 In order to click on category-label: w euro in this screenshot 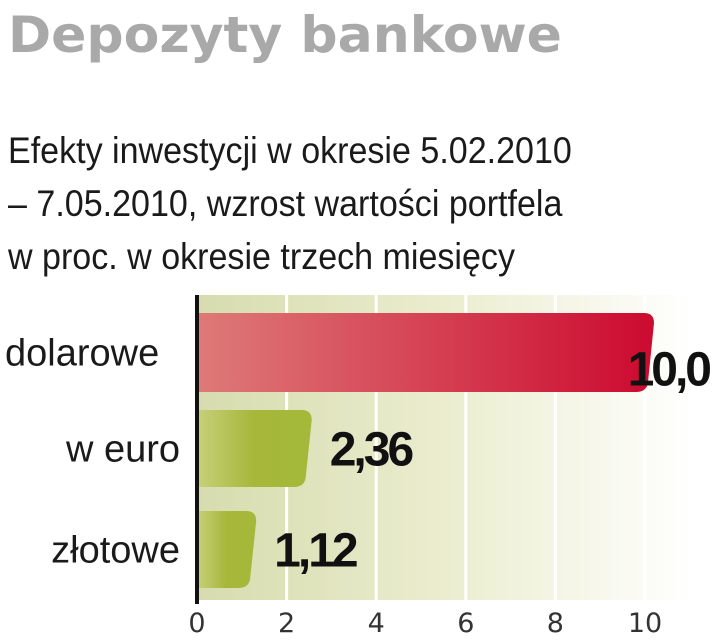, I will do `click(122, 450)`.